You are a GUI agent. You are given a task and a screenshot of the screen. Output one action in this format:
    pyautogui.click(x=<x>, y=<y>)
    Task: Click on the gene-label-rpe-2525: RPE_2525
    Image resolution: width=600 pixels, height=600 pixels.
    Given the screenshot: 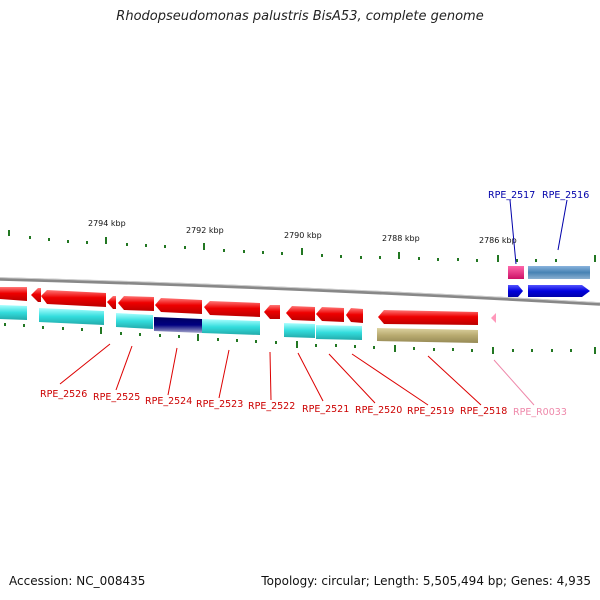 What is the action you would take?
    pyautogui.click(x=116, y=397)
    